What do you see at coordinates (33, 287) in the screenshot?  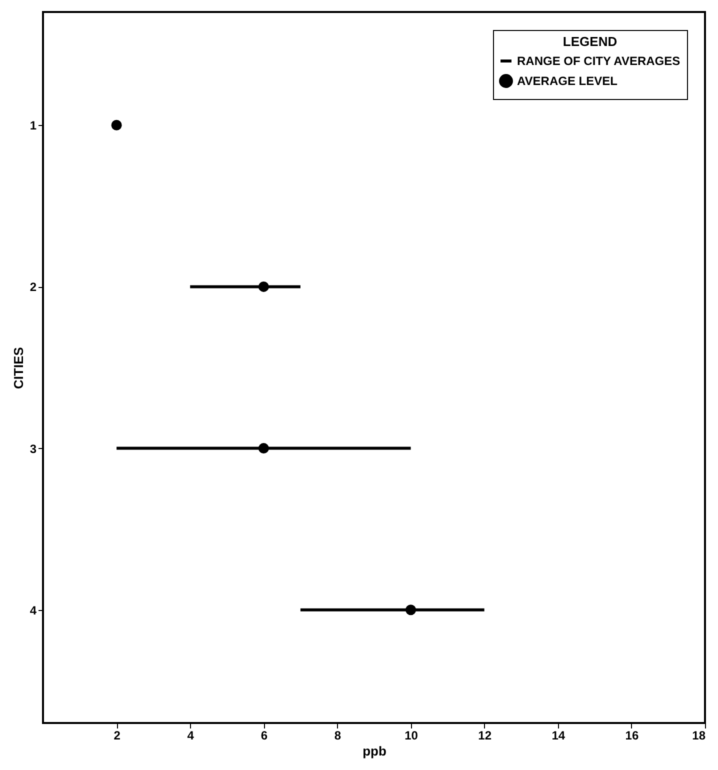 I see `y-tick-label: 2` at bounding box center [33, 287].